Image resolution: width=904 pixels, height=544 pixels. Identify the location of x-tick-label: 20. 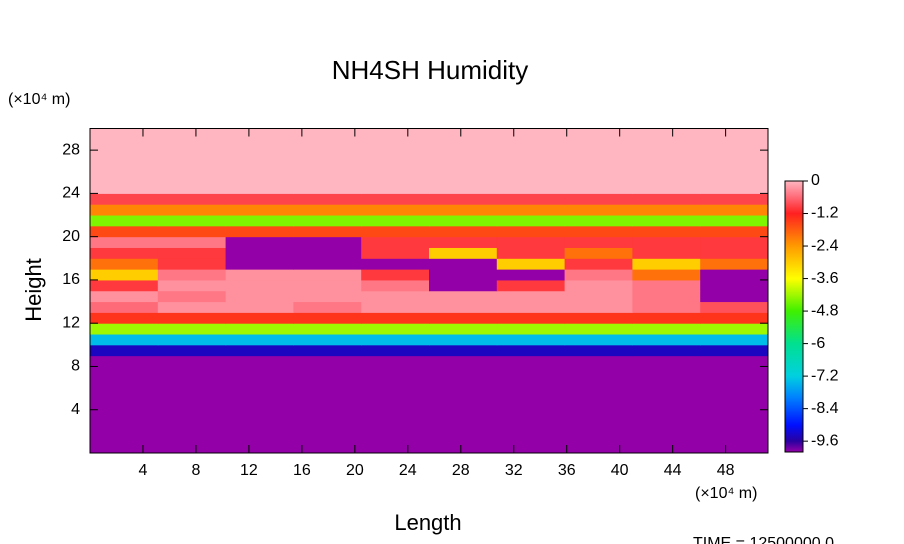
(355, 470).